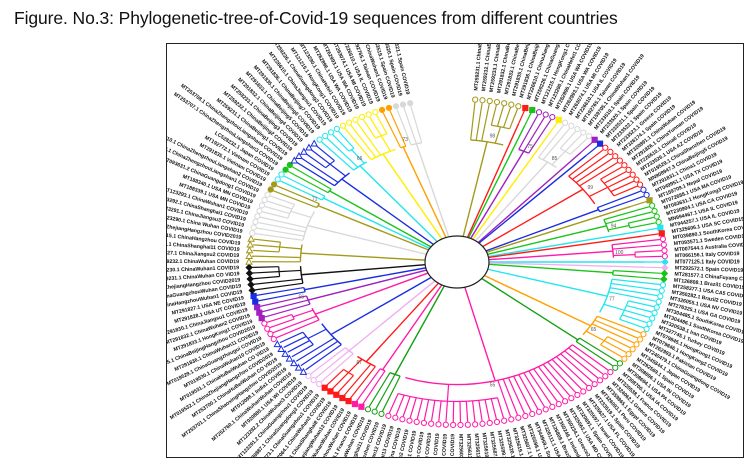 This screenshot has height=462, width=753. Describe the element at coordinates (452, 446) in the screenshot. I see `svg-text: MT325604.1 USA WI COVID19` at that location.